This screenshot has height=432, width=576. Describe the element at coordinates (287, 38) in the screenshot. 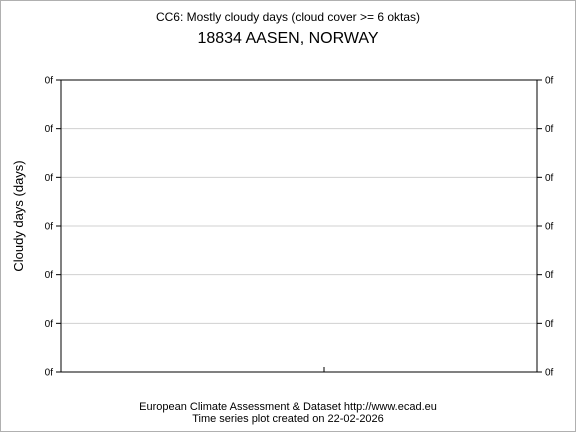

I see `chart-subtitle: 18834 AASEN, NORWAY` at that location.